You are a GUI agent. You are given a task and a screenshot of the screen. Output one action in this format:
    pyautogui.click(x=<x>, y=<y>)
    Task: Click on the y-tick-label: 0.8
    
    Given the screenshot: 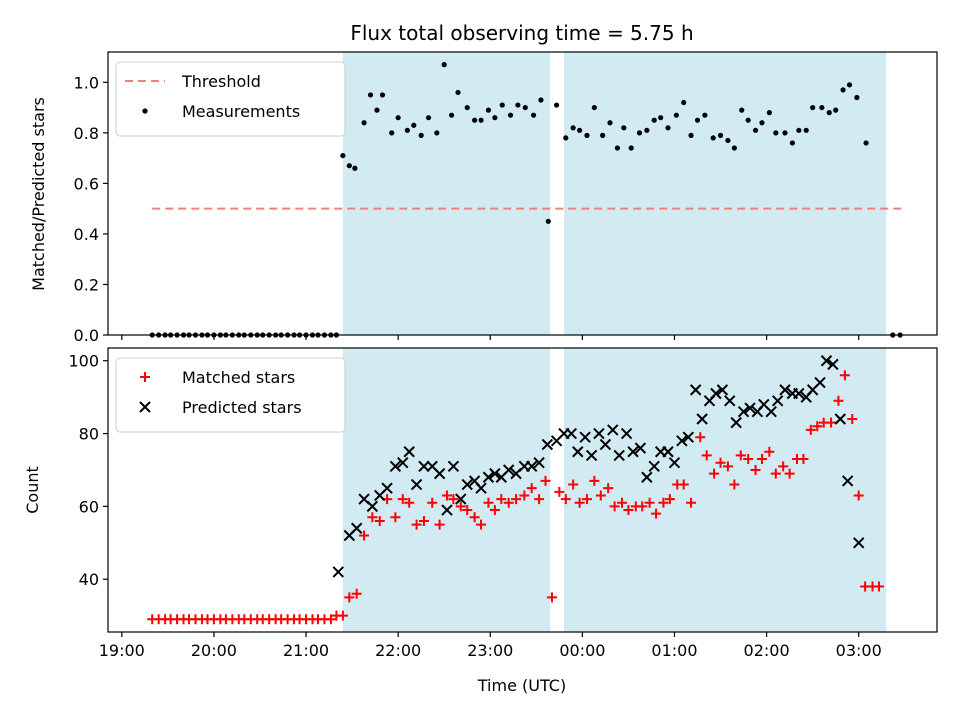 What is the action you would take?
    pyautogui.click(x=86, y=133)
    